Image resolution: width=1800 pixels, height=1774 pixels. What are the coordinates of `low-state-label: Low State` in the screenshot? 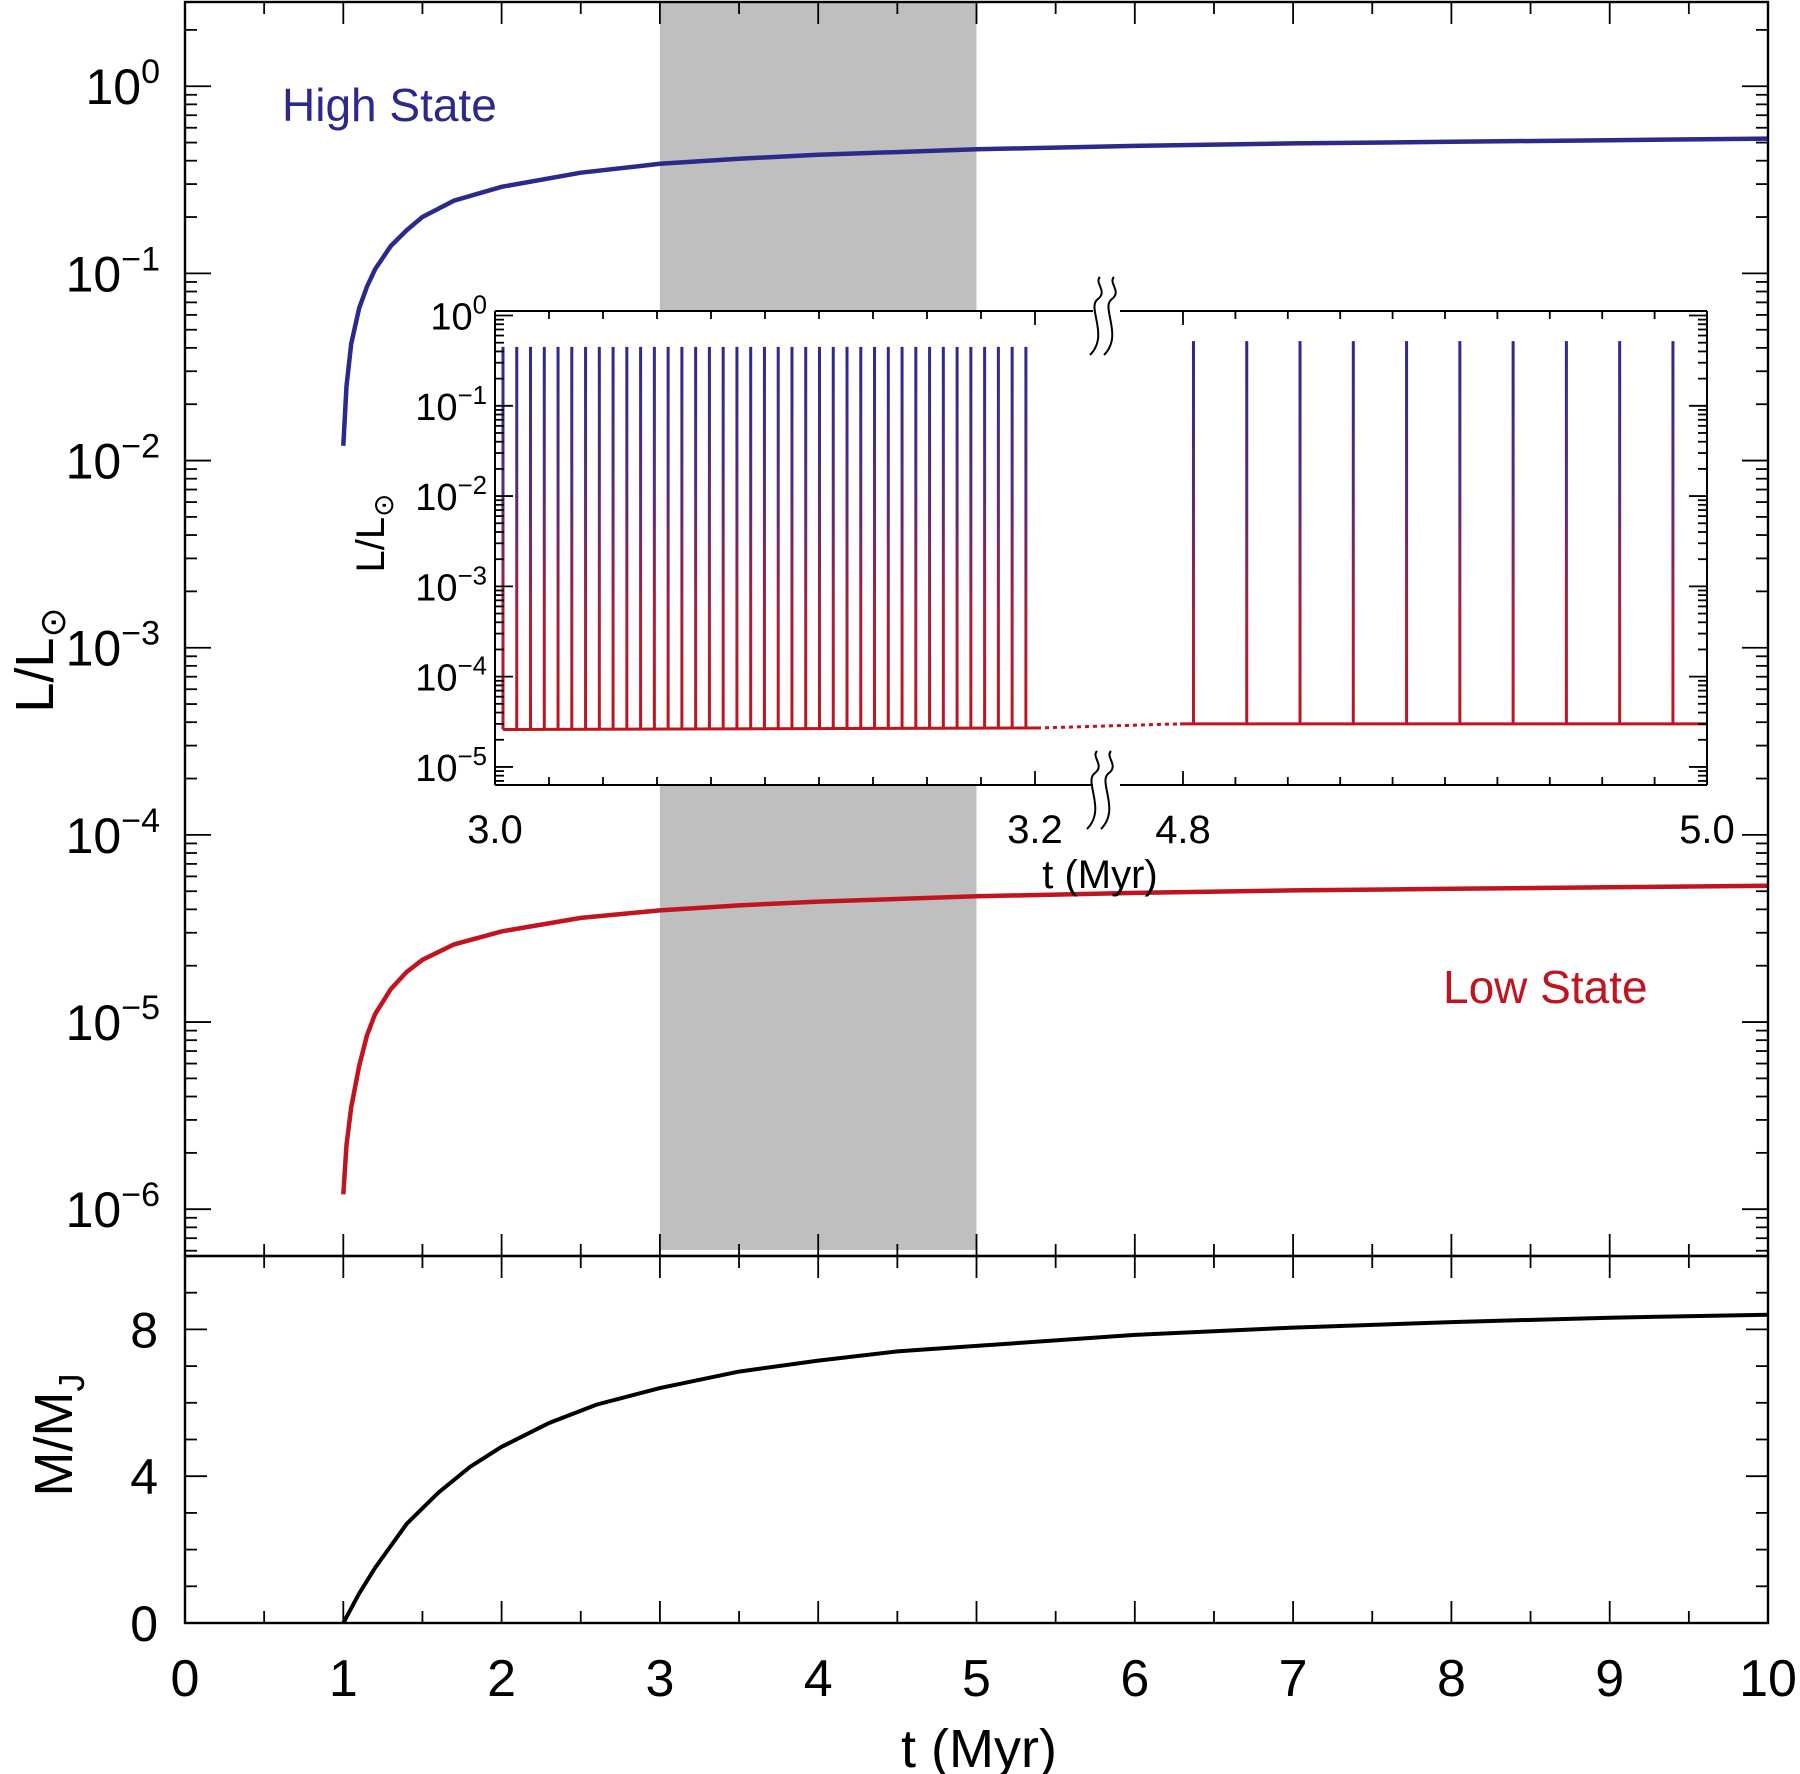 It's located at (1545, 987).